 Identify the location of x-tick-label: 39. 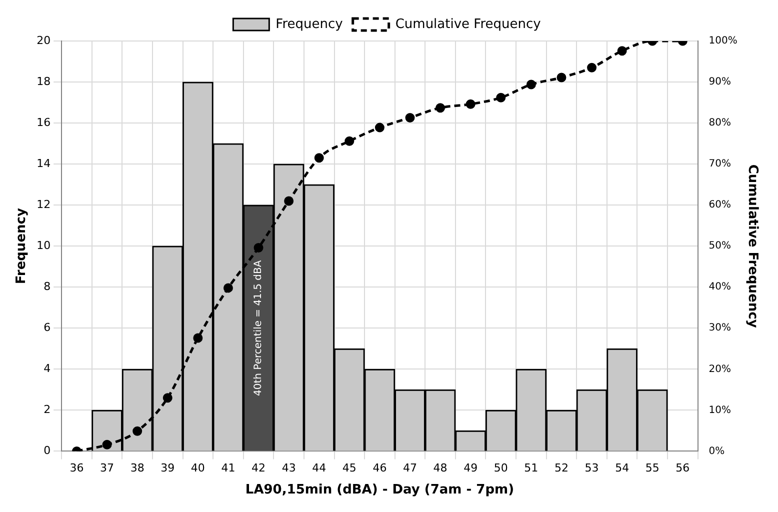
(167, 468).